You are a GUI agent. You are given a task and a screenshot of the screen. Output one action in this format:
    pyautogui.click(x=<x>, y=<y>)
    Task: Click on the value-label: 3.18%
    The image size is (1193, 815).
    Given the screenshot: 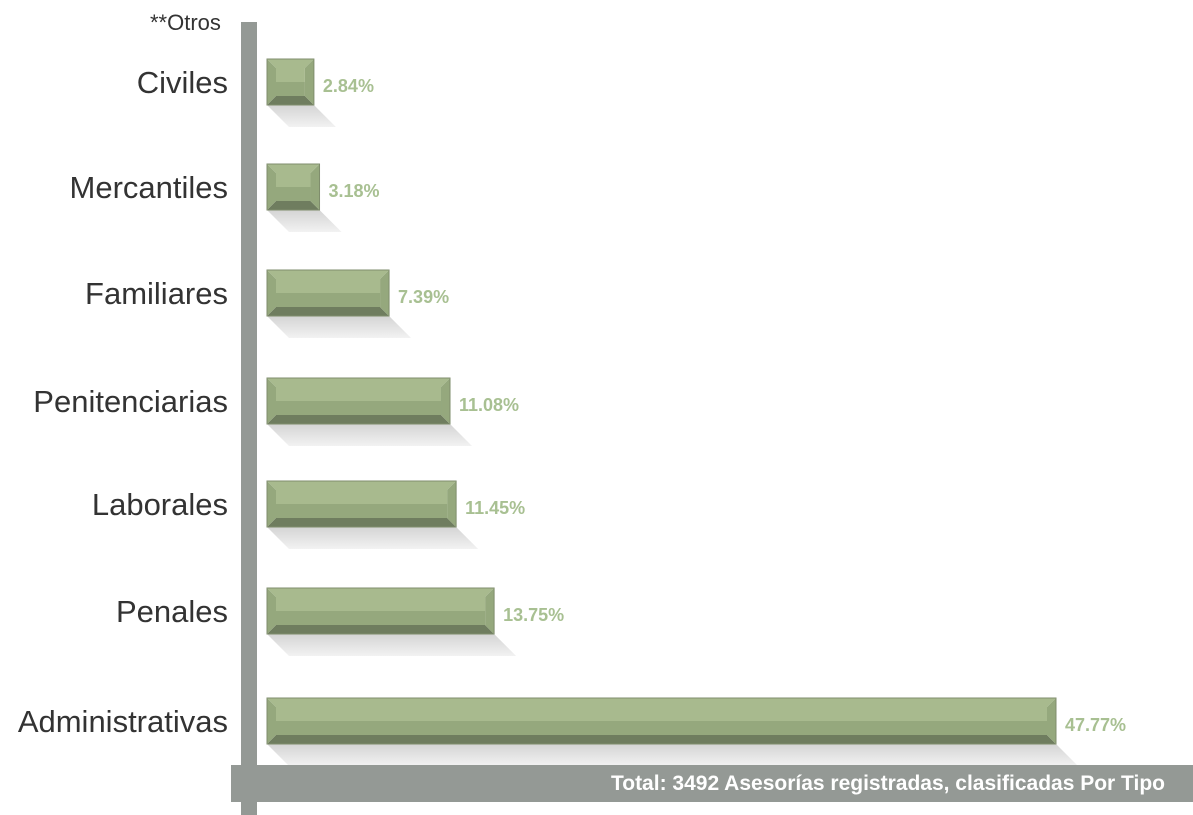 What is the action you would take?
    pyautogui.click(x=354, y=191)
    